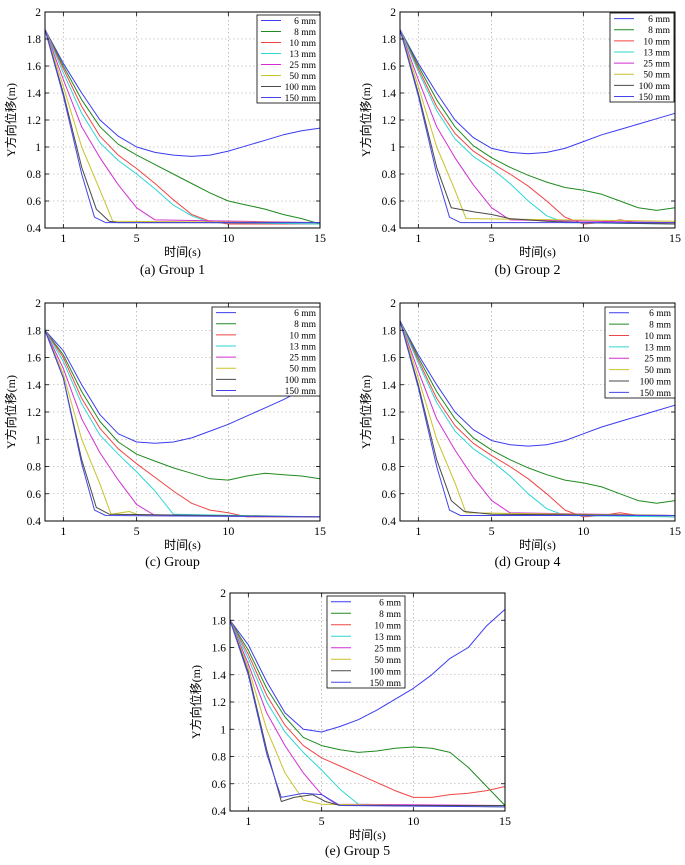 This screenshot has height=865, width=685. Describe the element at coordinates (172, 270) in the screenshot. I see `panel-caption: (a) Group 1` at that location.